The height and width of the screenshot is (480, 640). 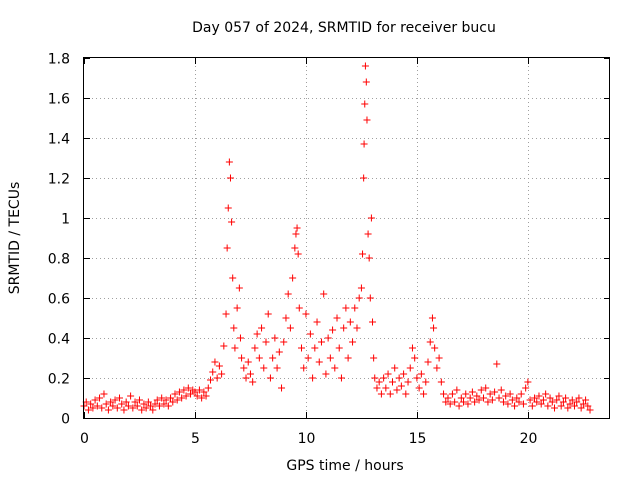 I want to click on y-tick-label: 1.2, so click(x=59, y=180).